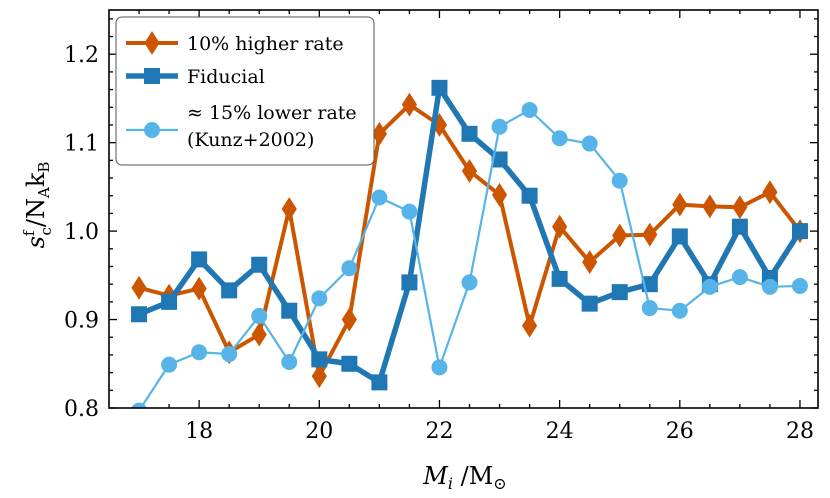 This screenshot has height=498, width=830. I want to click on legend-marker-higher-rate, so click(152, 43).